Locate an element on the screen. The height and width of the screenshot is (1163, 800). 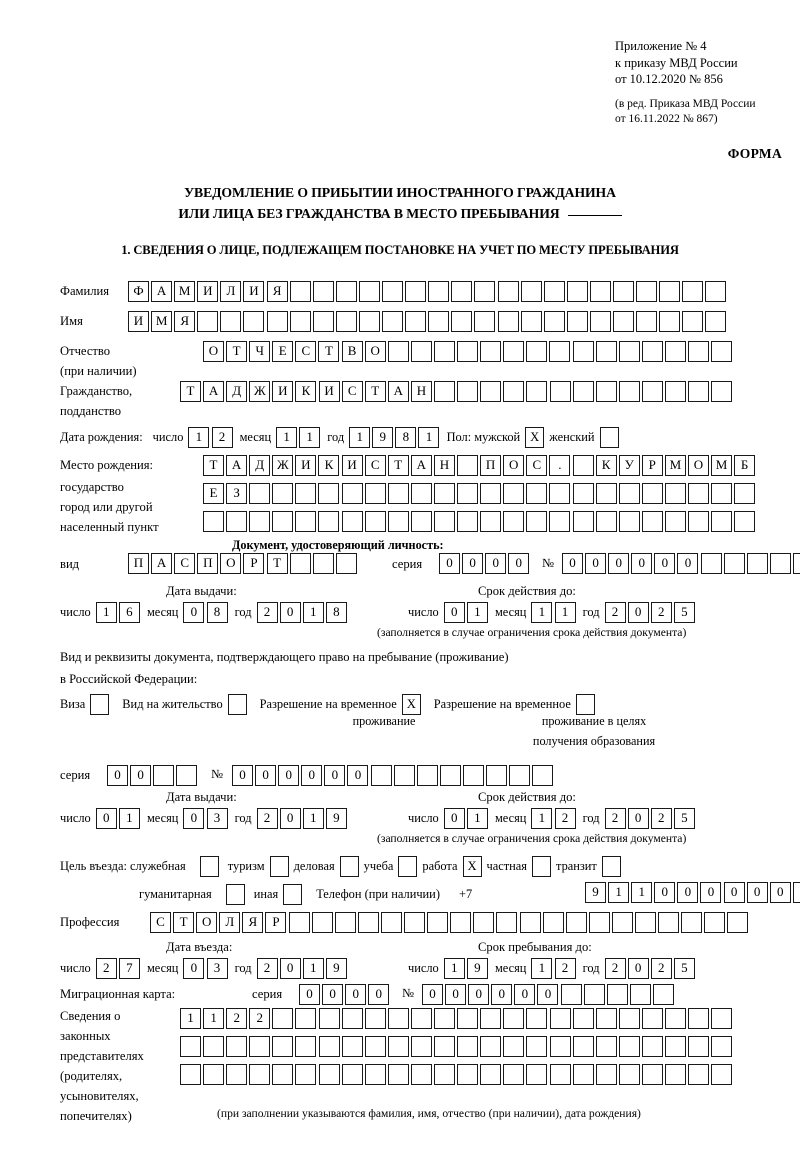
permit-number-cell-5: 0 is located at coordinates (335, 775).